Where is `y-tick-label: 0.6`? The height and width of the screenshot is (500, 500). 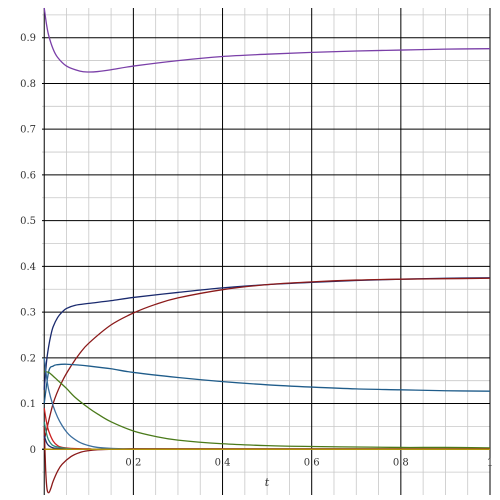 y-tick-label: 0.6 is located at coordinates (28, 175).